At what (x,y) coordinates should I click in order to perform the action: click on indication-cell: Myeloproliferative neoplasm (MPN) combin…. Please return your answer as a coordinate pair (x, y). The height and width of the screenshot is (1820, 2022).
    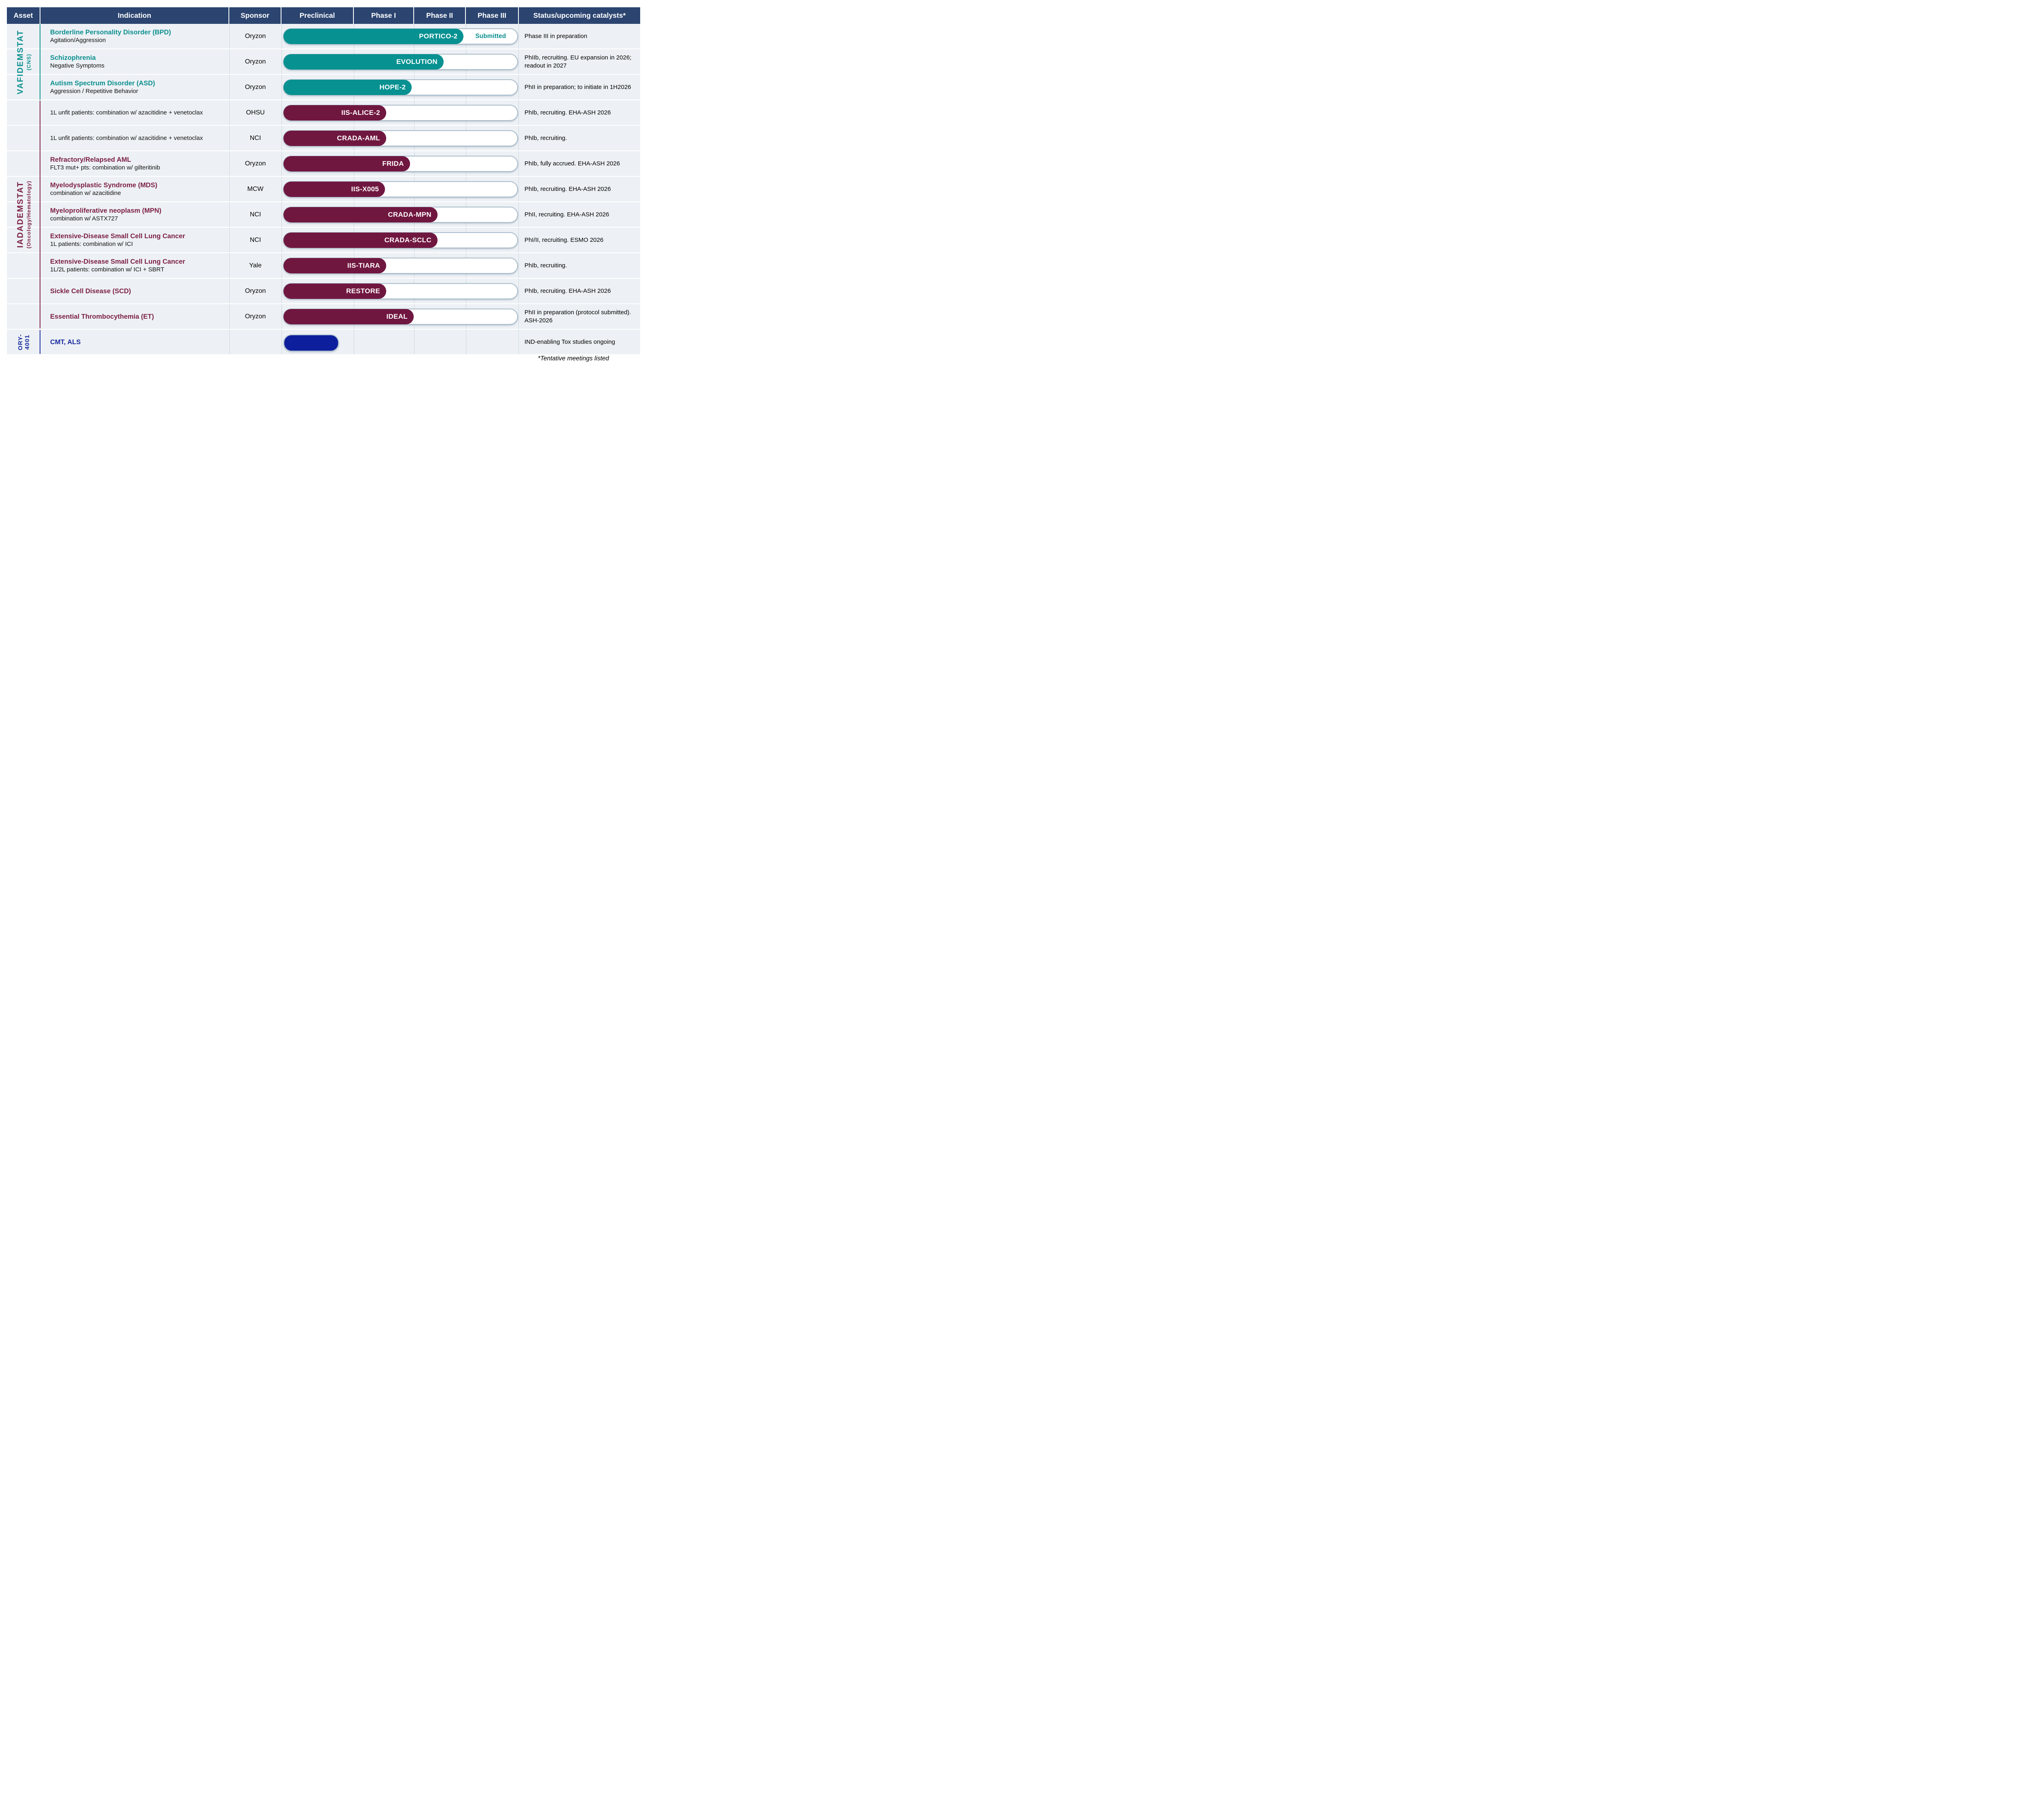
    Looking at the image, I should click on (134, 214).